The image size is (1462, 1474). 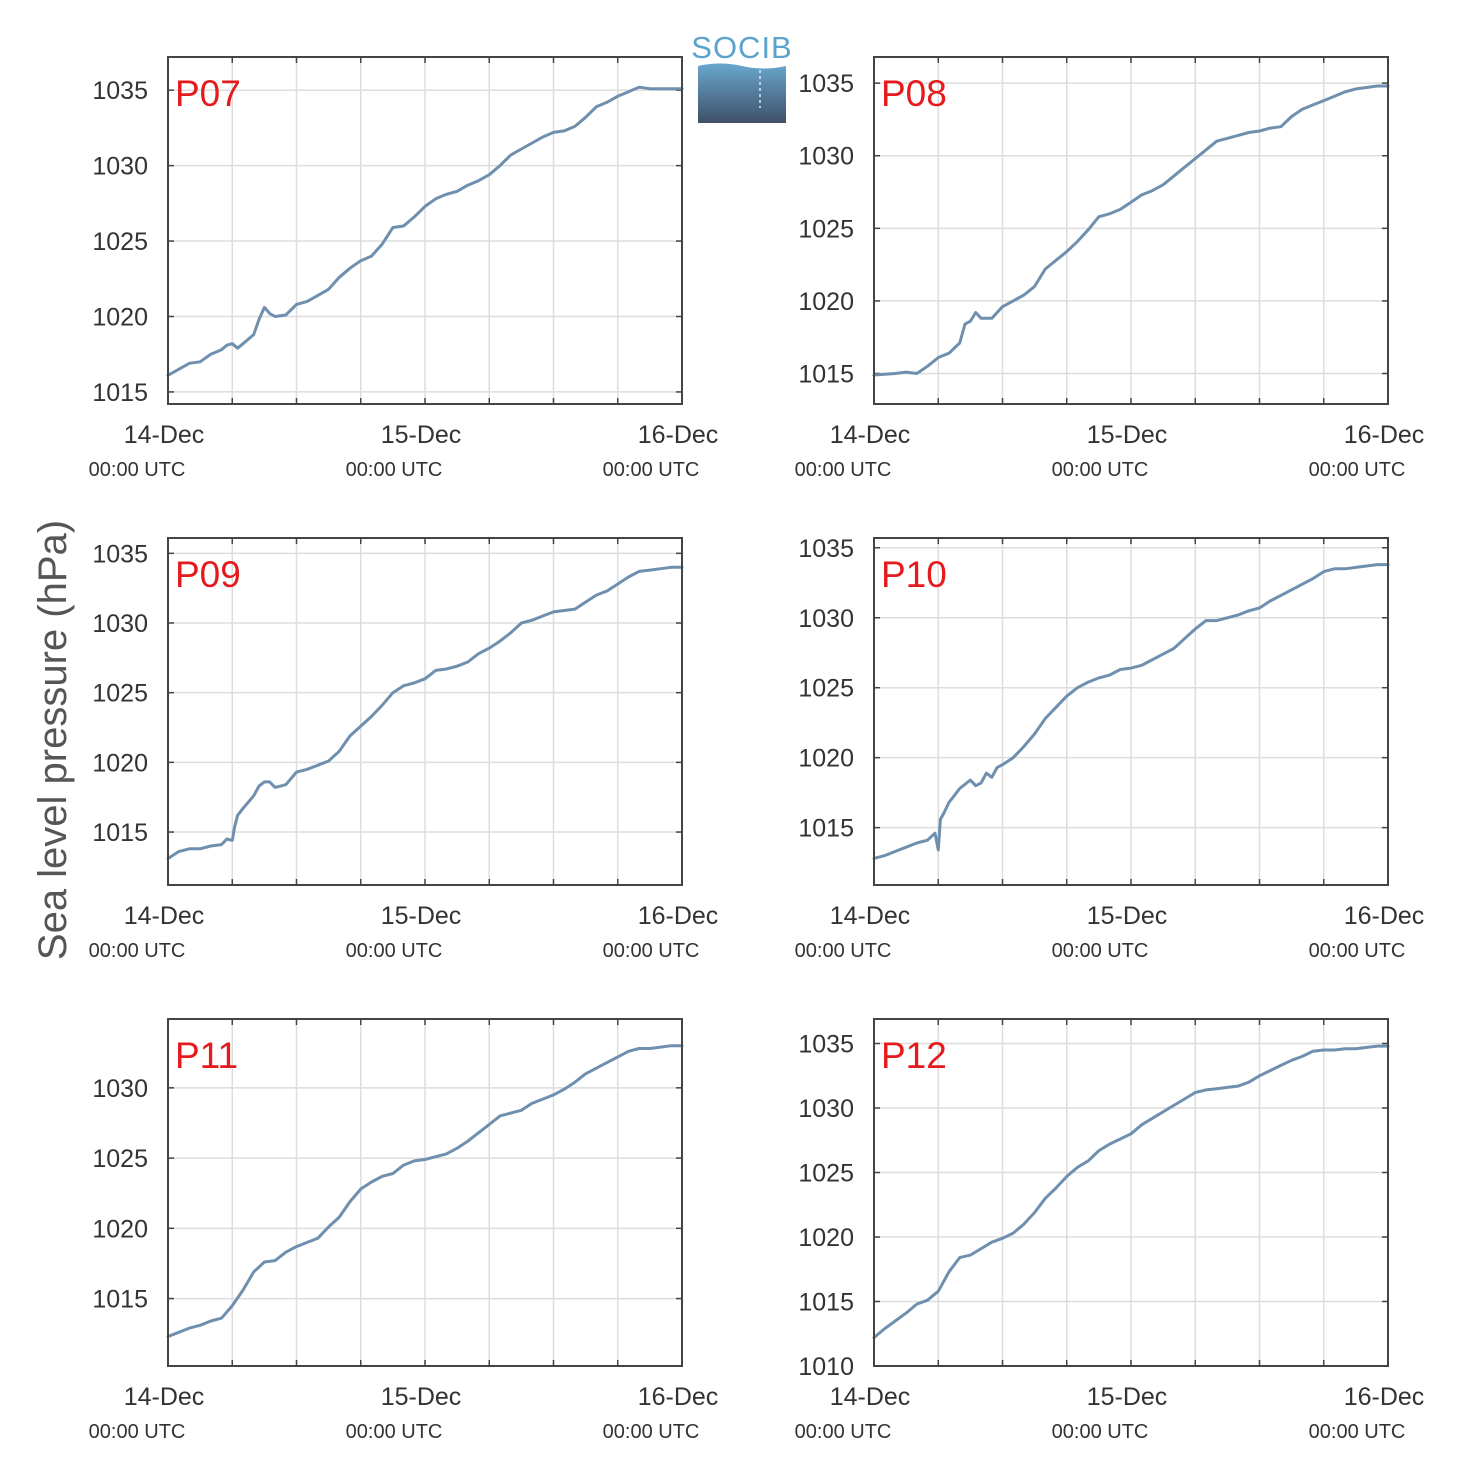 I want to click on y-axis-label: Sea level pressure (hPa), so click(x=53, y=740).